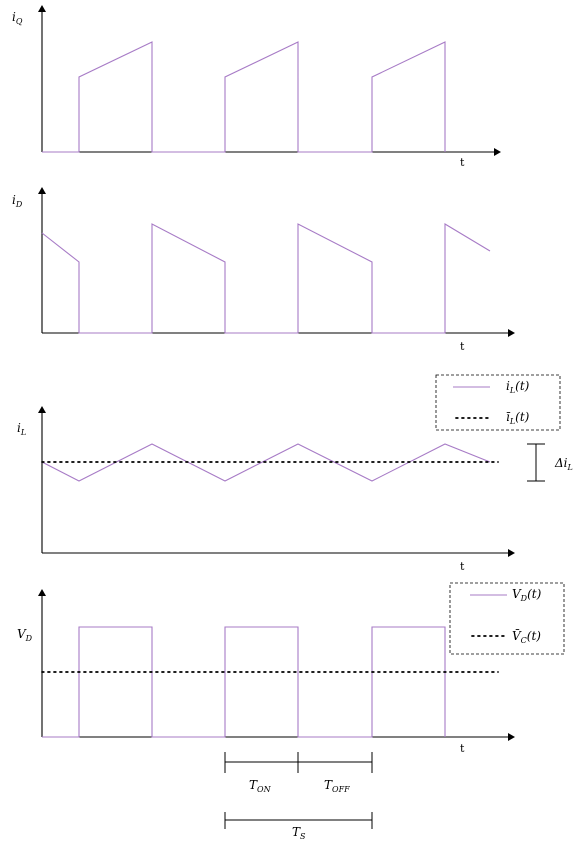 Image resolution: width=579 pixels, height=841 pixels. Describe the element at coordinates (266, 278) in the screenshot. I see `diode-current-waveform` at that location.